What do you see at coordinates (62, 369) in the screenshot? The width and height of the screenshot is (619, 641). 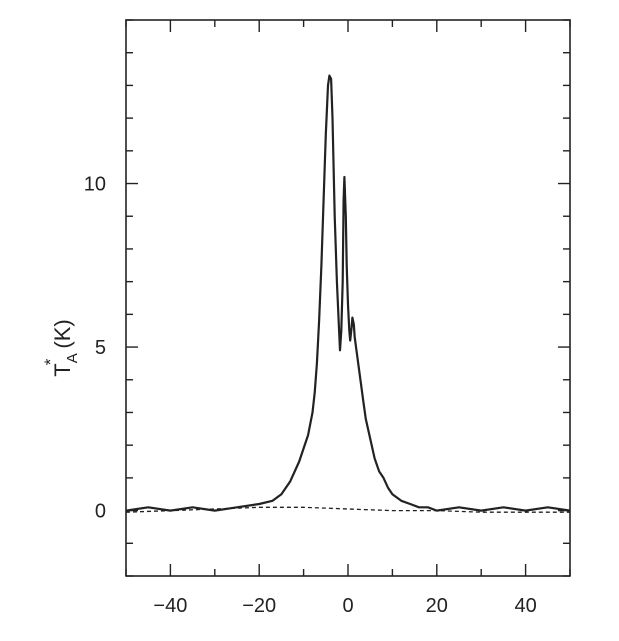 I see `y-axis-label-symbol: T` at bounding box center [62, 369].